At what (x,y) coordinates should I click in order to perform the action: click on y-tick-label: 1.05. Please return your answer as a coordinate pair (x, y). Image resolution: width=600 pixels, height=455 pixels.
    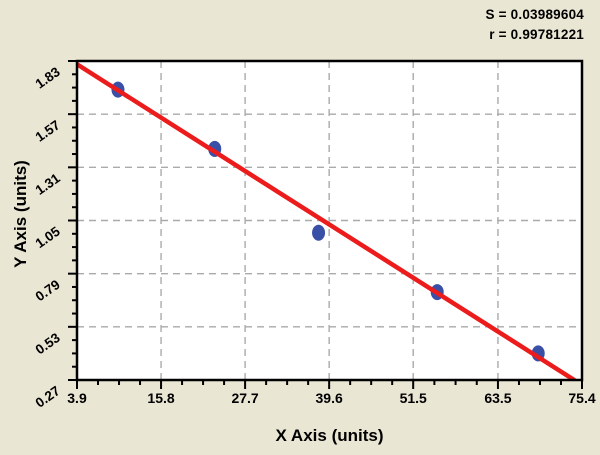
    Looking at the image, I should click on (48, 237).